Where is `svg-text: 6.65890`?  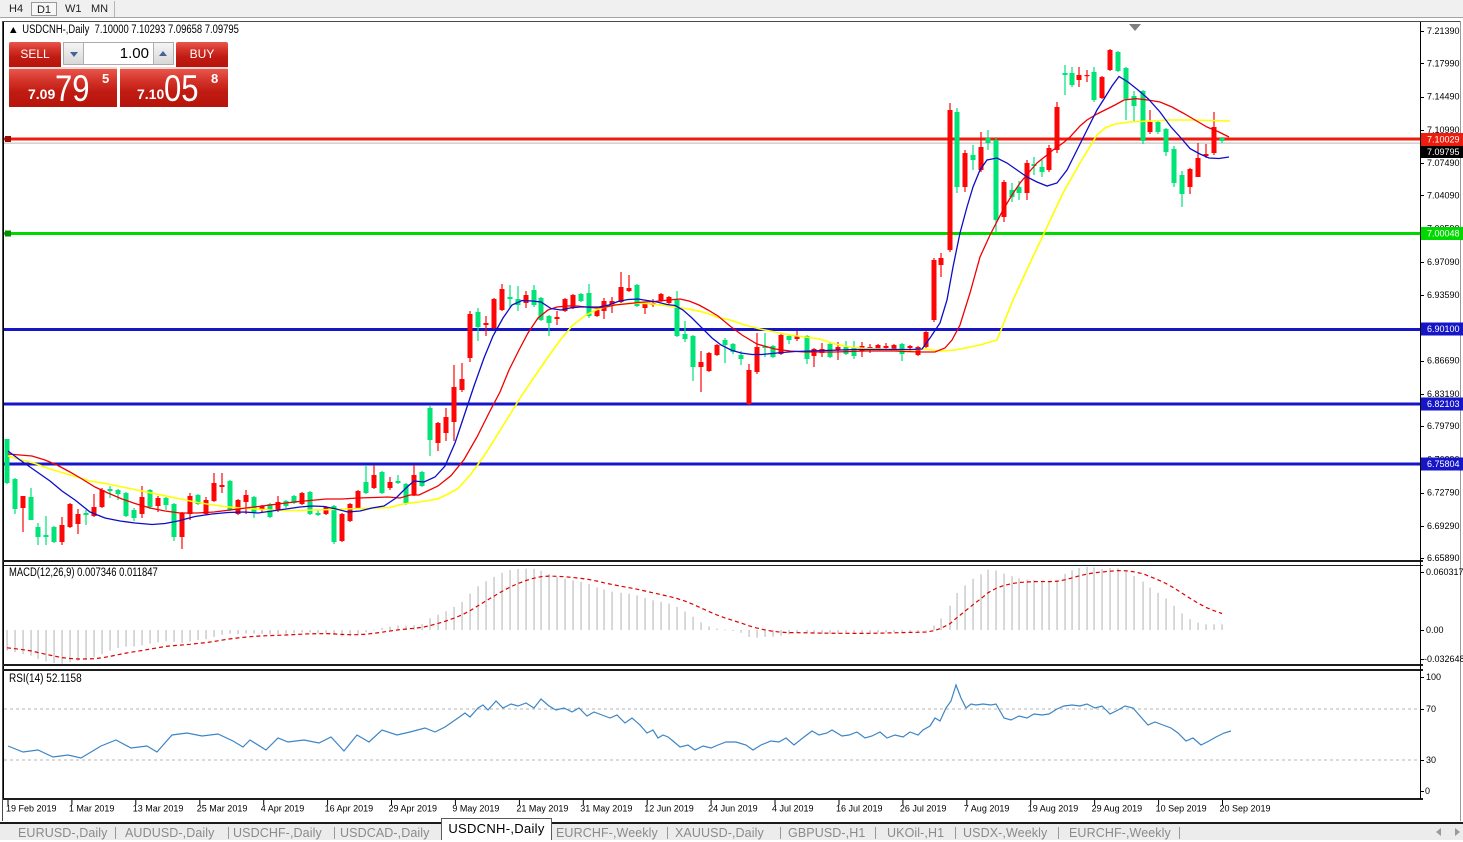 svg-text: 6.65890 is located at coordinates (1443, 558).